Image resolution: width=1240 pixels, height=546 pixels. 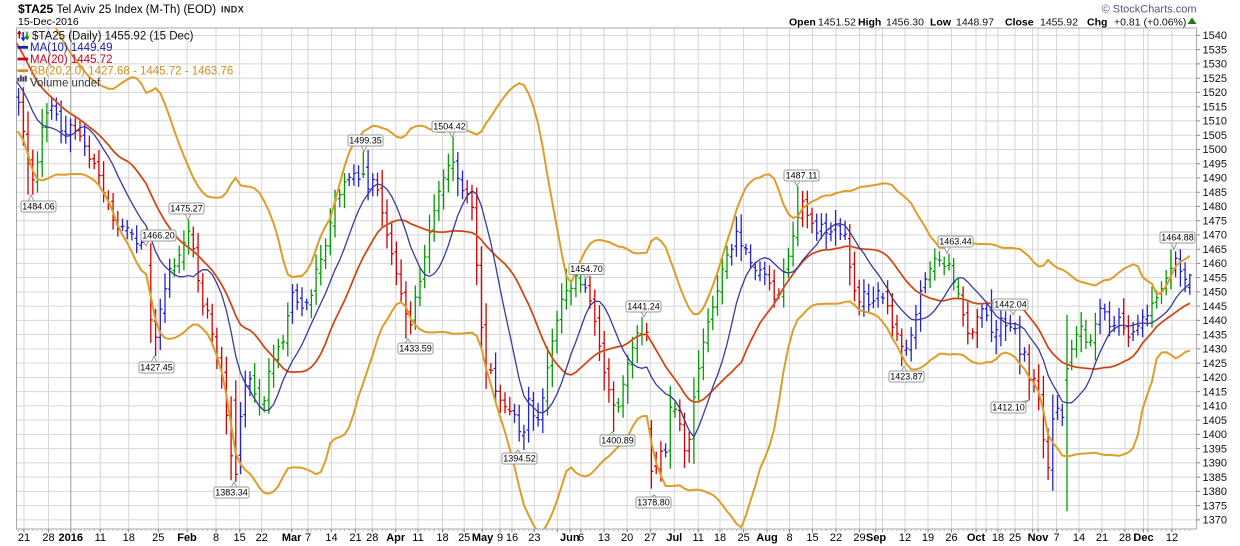 What do you see at coordinates (500, 538) in the screenshot?
I see `svg-text: 9` at bounding box center [500, 538].